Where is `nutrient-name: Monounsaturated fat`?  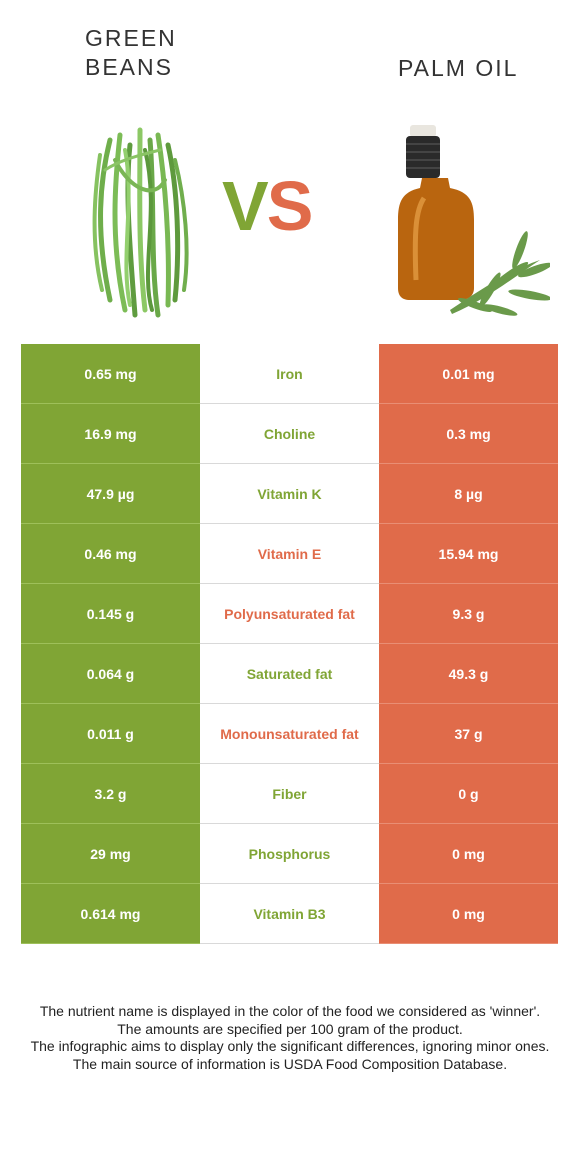 nutrient-name: Monounsaturated fat is located at coordinates (289, 734).